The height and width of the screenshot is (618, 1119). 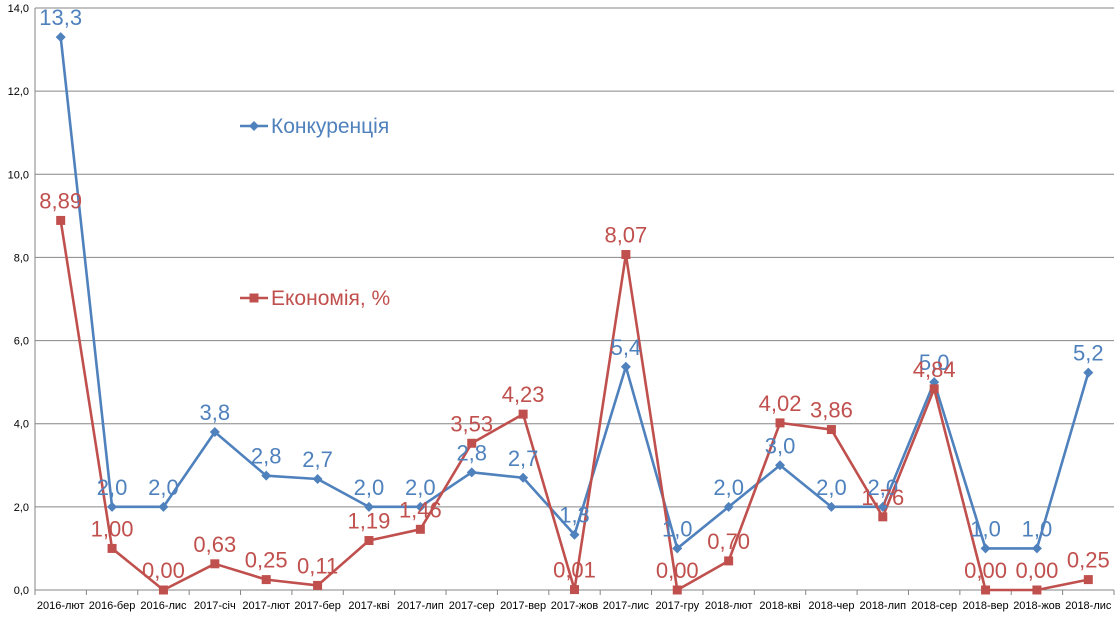 What do you see at coordinates (330, 298) in the screenshot?
I see `legend-label: Економія, %` at bounding box center [330, 298].